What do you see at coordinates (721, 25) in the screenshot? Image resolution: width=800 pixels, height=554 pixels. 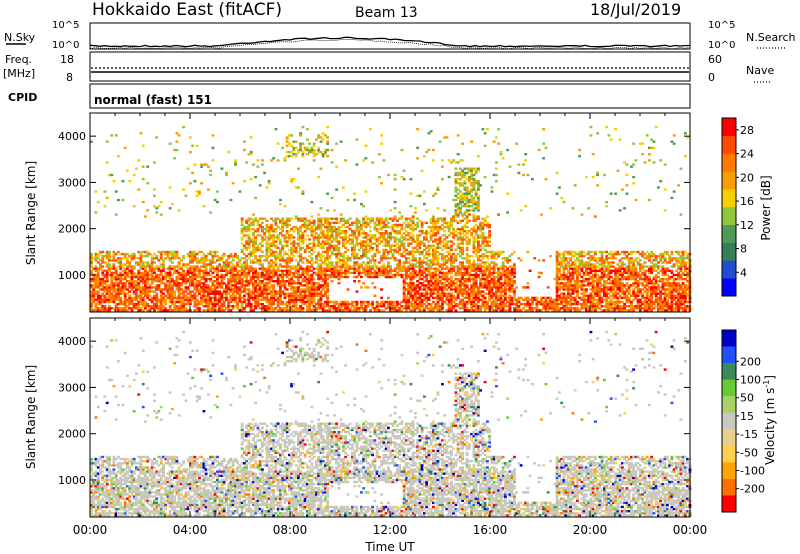 I see `noise-tick-top-right: 10^5` at bounding box center [721, 25].